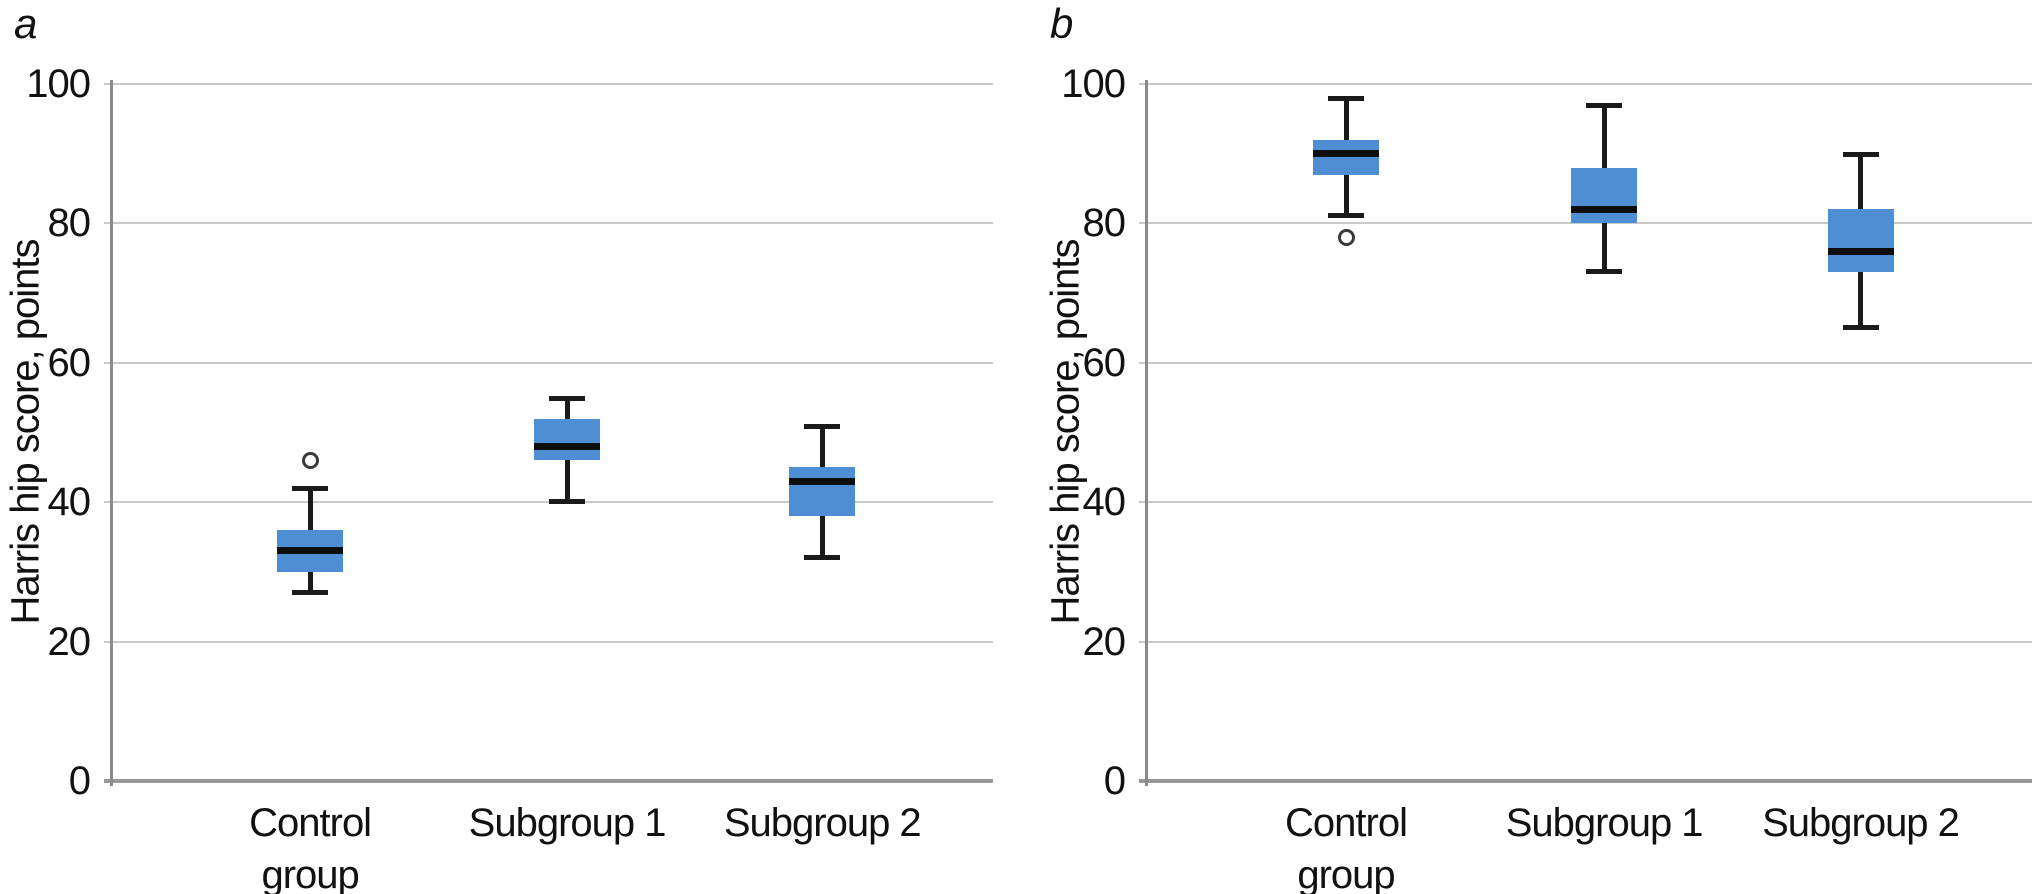 The height and width of the screenshot is (894, 2032). Describe the element at coordinates (1065, 432) in the screenshot. I see `panel-b-y-axis-title: Harris hip score, points` at that location.